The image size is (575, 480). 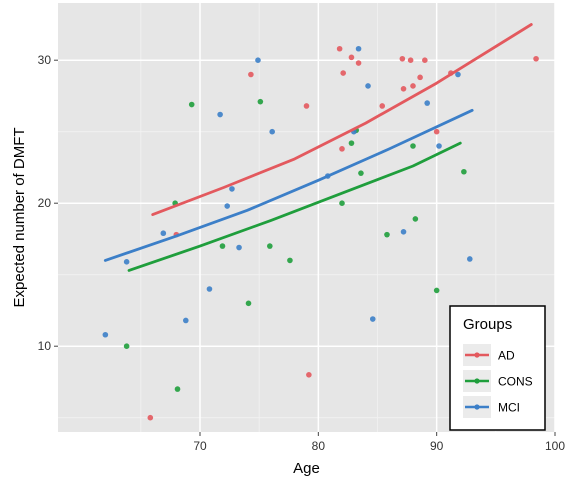 I want to click on x-tick-label: 90, so click(x=437, y=446).